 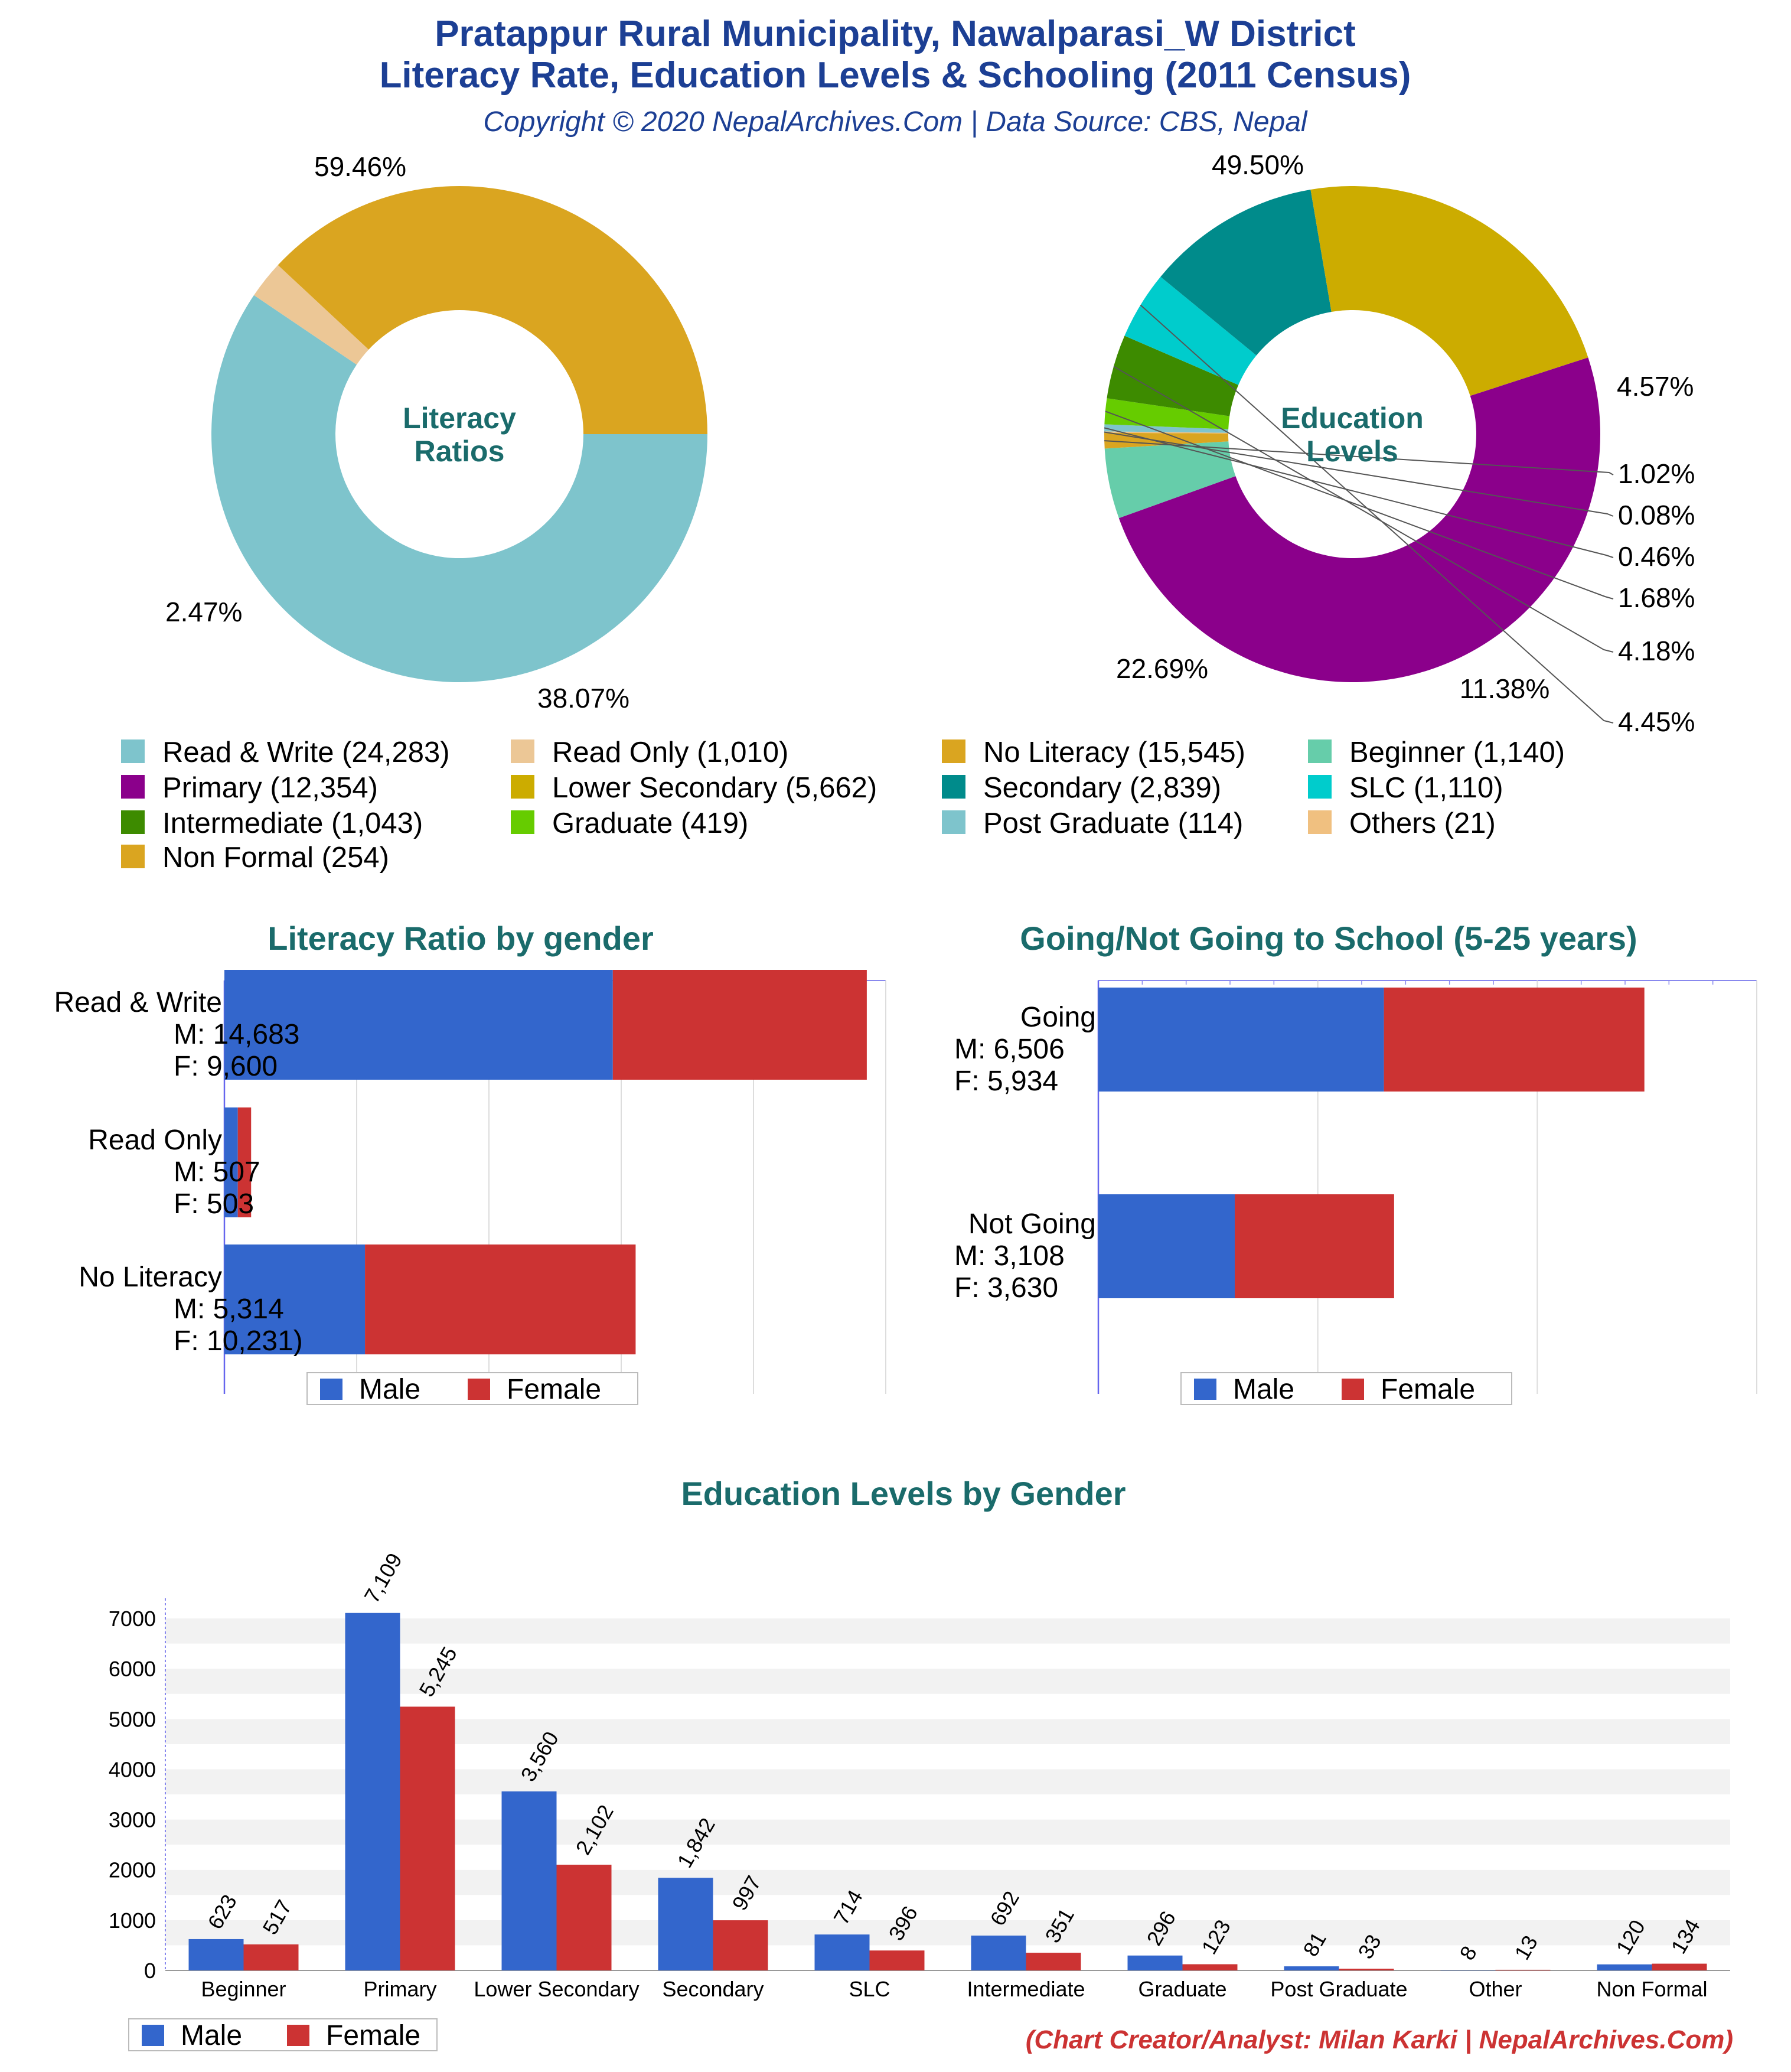 I want to click on legend-label-primary-12-354: Primary (12,354), so click(x=270, y=788).